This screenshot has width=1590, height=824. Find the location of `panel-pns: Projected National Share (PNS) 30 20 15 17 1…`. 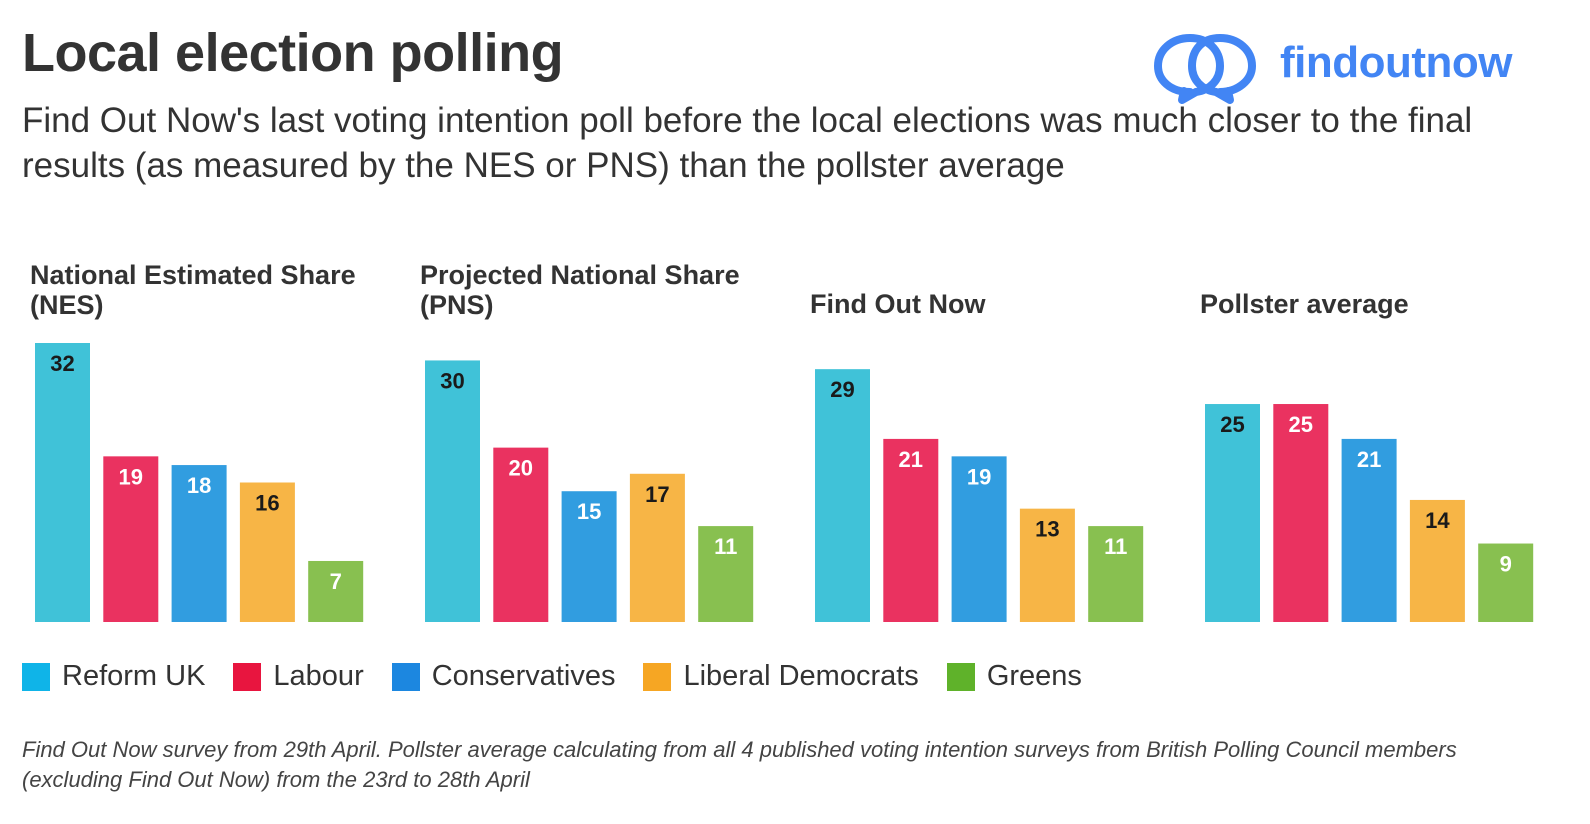

panel-pns: Projected National Share (PNS) 30 20 15 17 1… is located at coordinates (592, 442).